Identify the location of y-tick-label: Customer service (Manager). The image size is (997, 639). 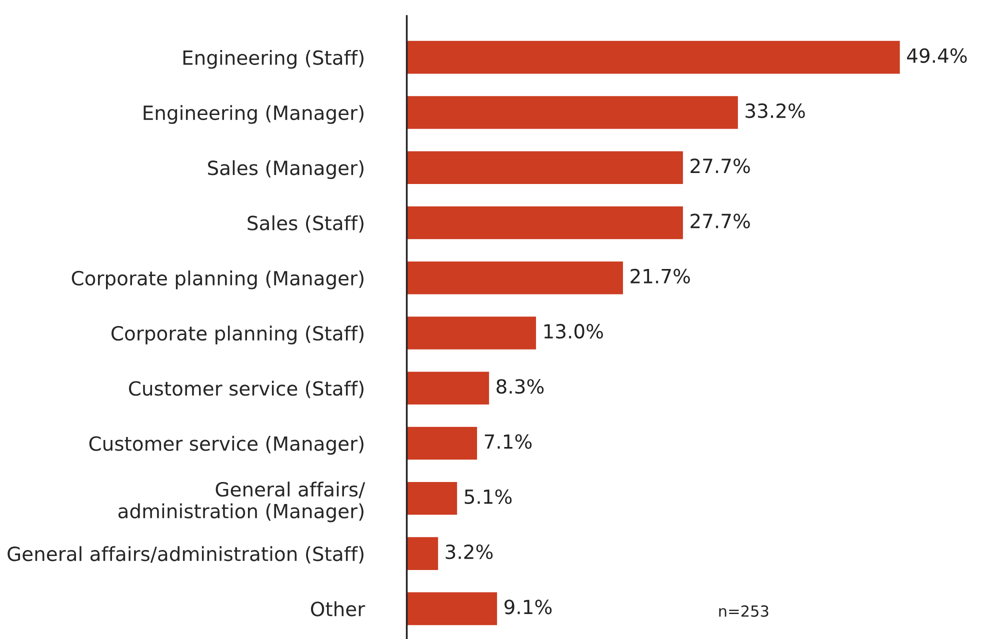
(226, 445).